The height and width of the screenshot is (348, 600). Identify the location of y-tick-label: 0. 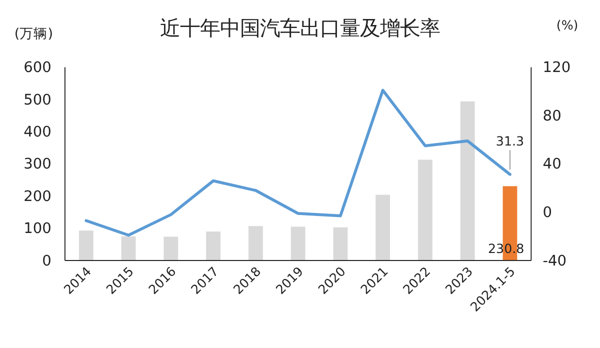
(47, 261).